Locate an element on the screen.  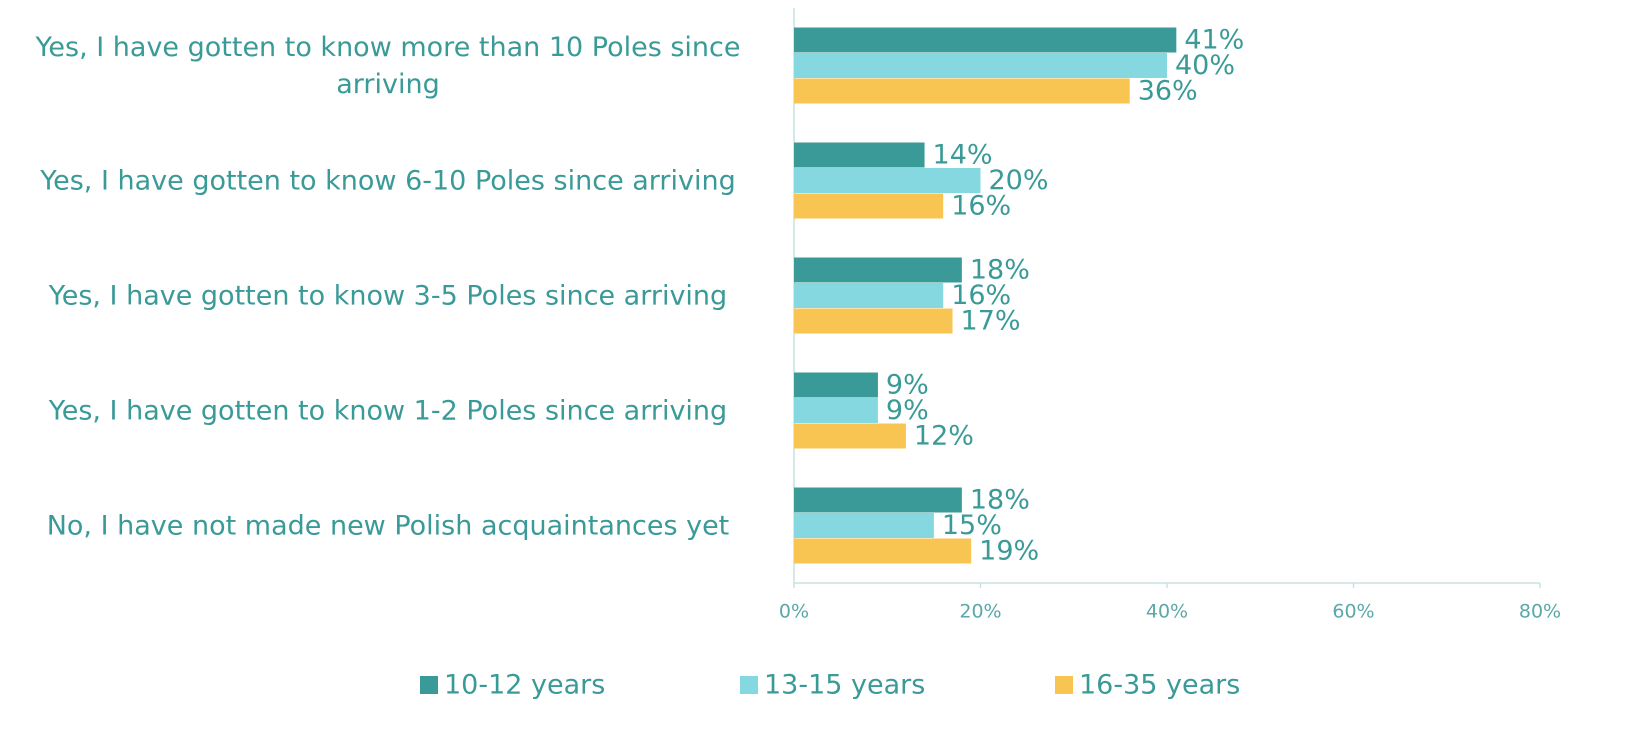
value-label: 20% is located at coordinates (1019, 180).